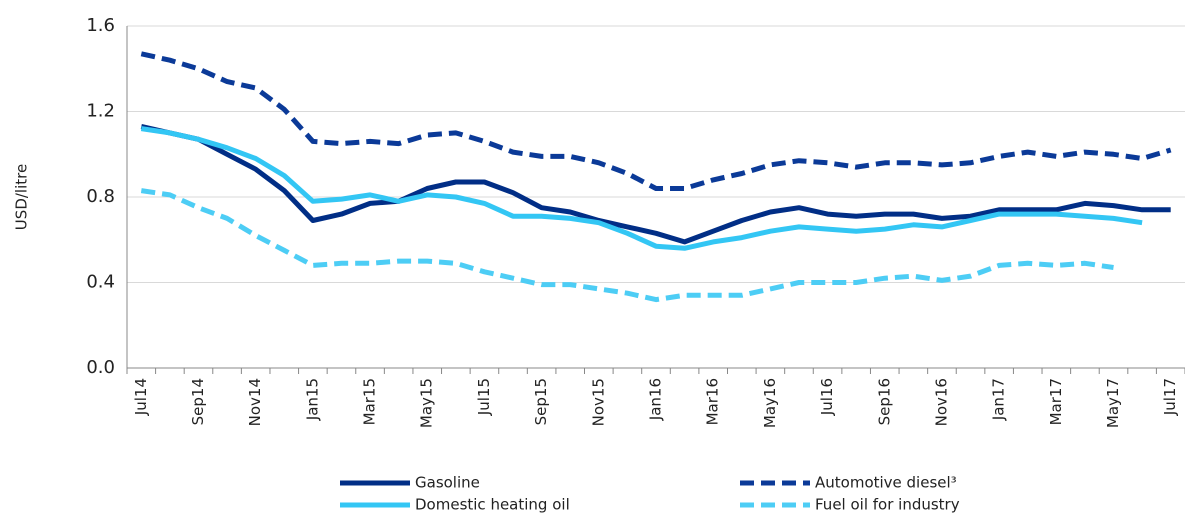 The height and width of the screenshot is (516, 1185). What do you see at coordinates (541, 401) in the screenshot?
I see `x-tick-label: Sep15` at bounding box center [541, 401].